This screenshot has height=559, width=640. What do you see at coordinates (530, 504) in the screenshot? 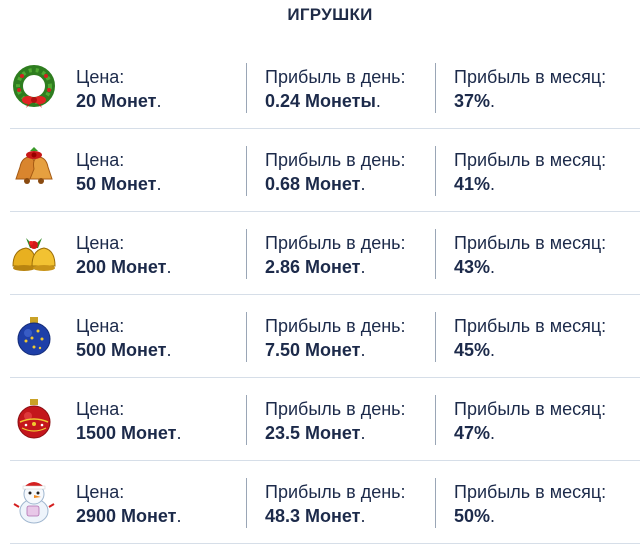
I see `monthly-profit-column: Прибыль в месяц: 50%.` at bounding box center [530, 504].